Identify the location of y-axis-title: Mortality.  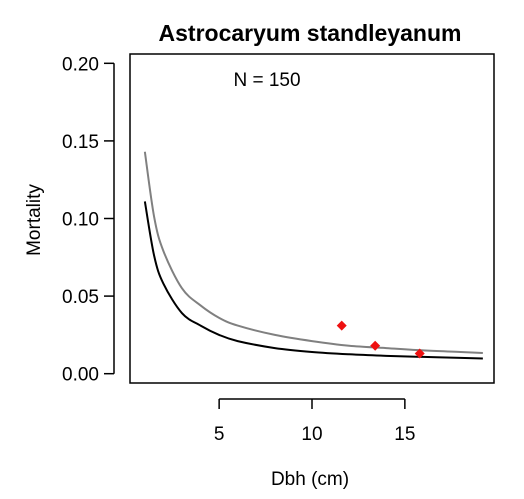
(34, 220).